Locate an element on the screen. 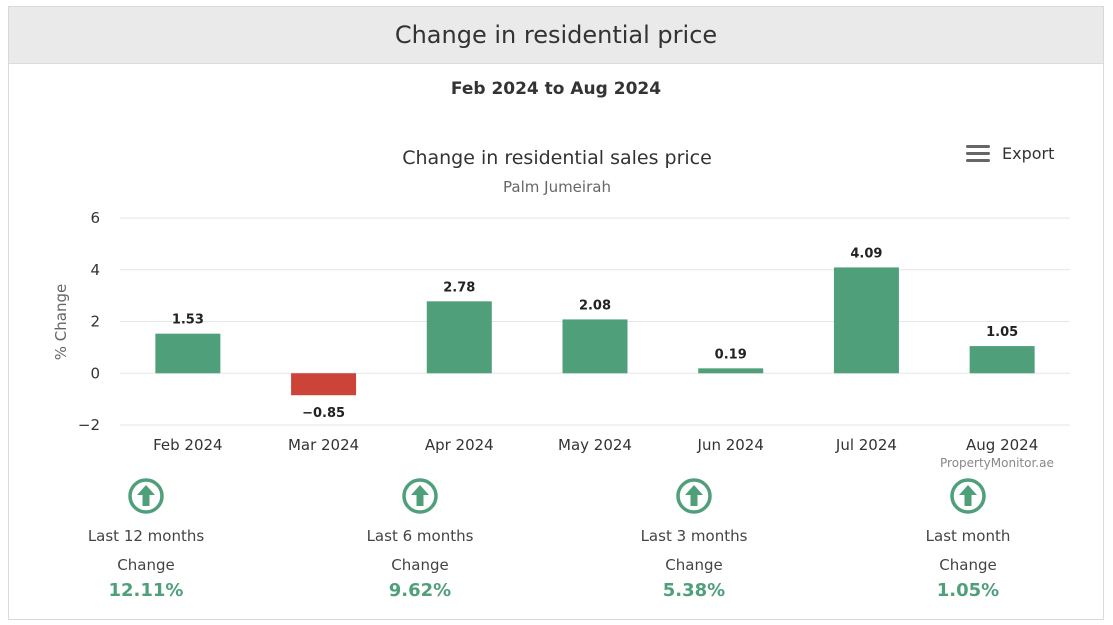  y-tick-label: 6 is located at coordinates (95, 218).